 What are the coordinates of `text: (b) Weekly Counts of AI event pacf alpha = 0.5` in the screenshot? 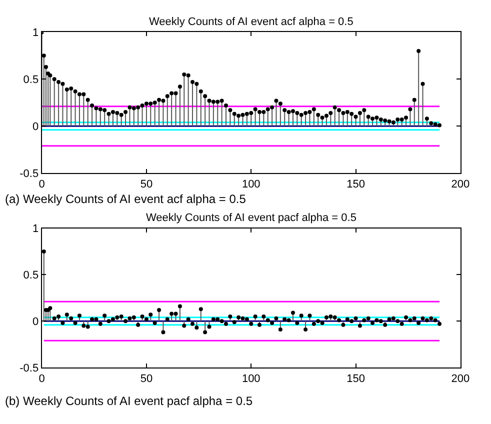 It's located at (129, 401).